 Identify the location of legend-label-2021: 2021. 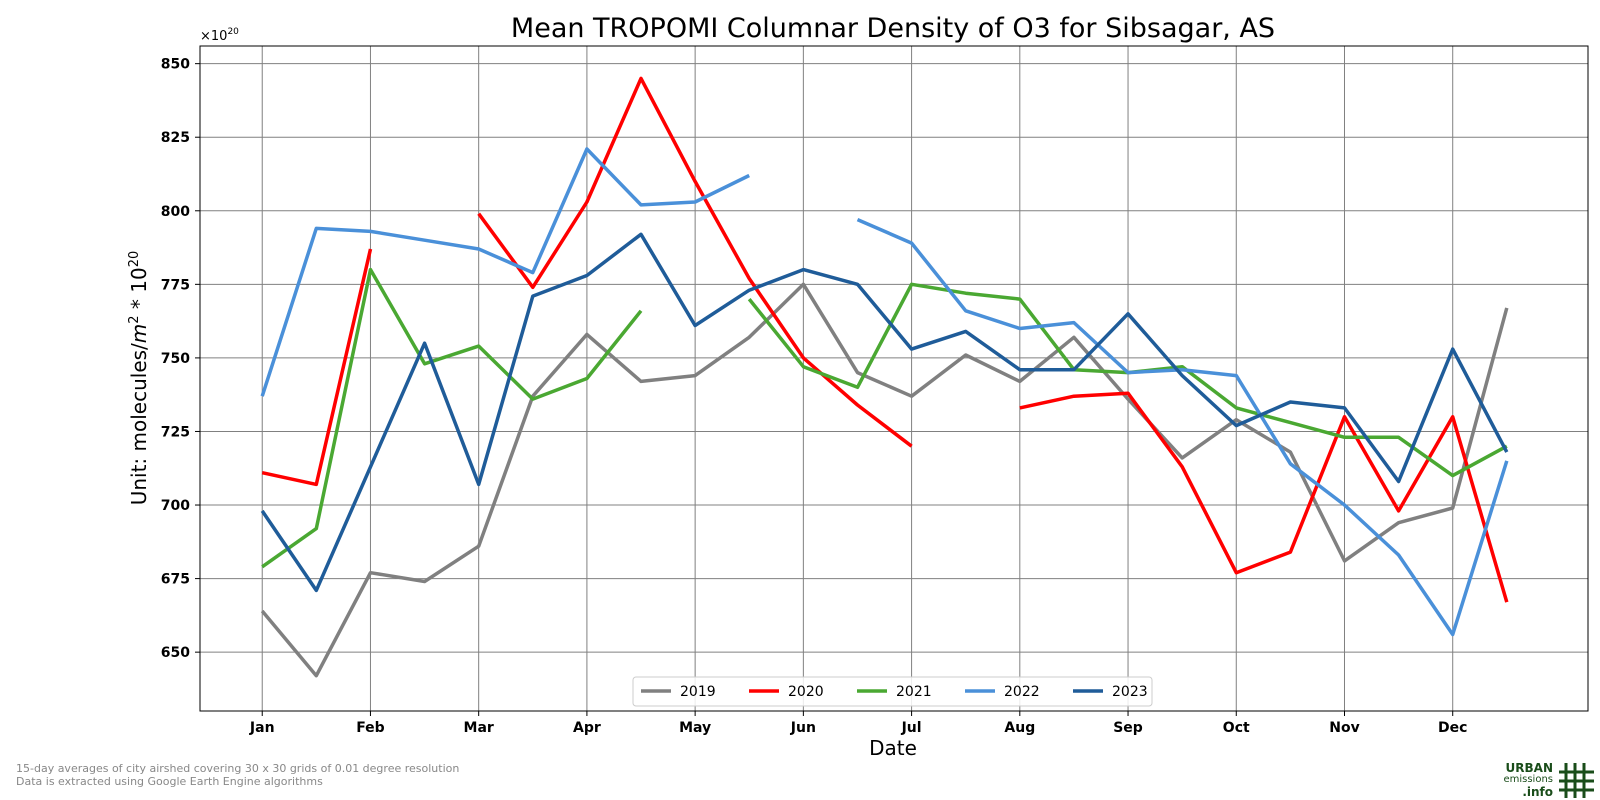
(914, 692).